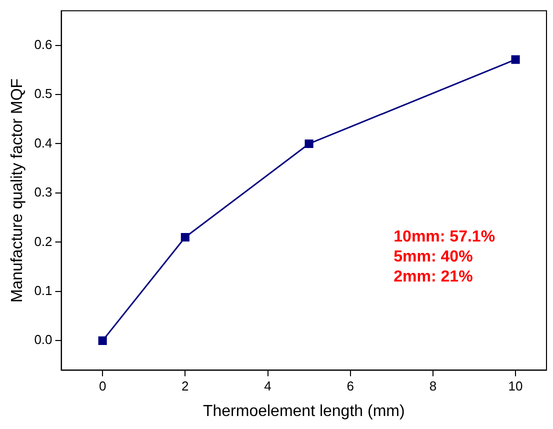  I want to click on y-tick-label: 0.5, so click(43, 94).